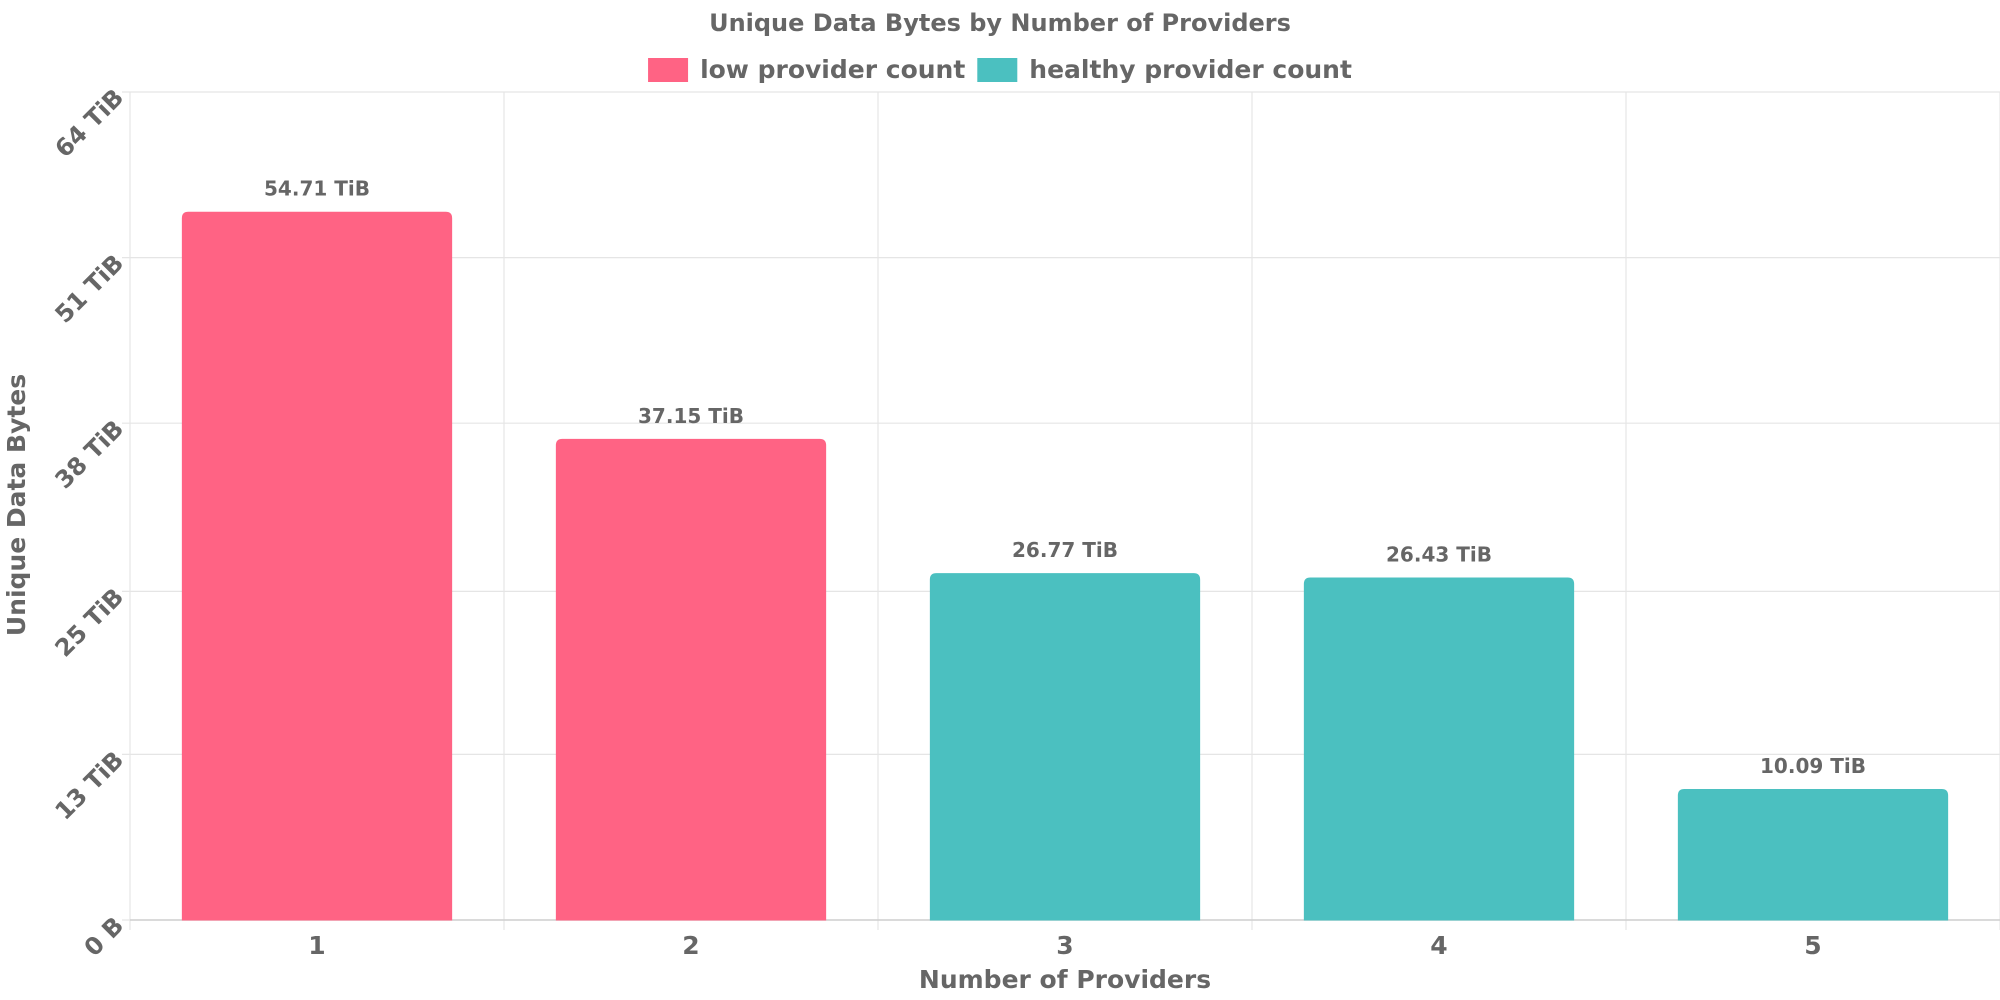 The width and height of the screenshot is (2000, 1000). What do you see at coordinates (90, 786) in the screenshot?
I see `y-tick-label: 13 TiB` at bounding box center [90, 786].